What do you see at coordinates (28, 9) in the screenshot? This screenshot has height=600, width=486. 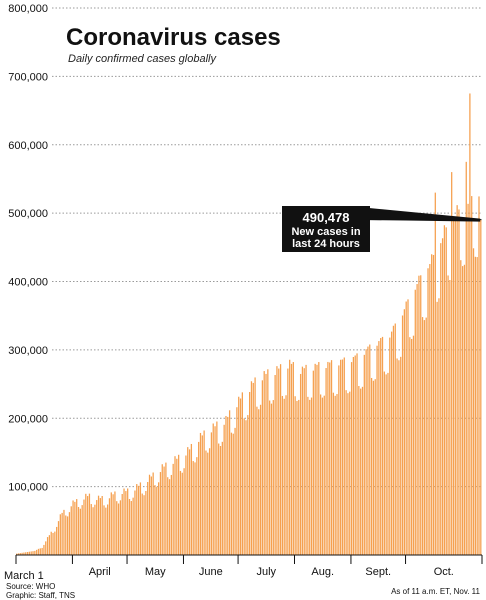 I see `y-tick-label: 800,000` at bounding box center [28, 9].